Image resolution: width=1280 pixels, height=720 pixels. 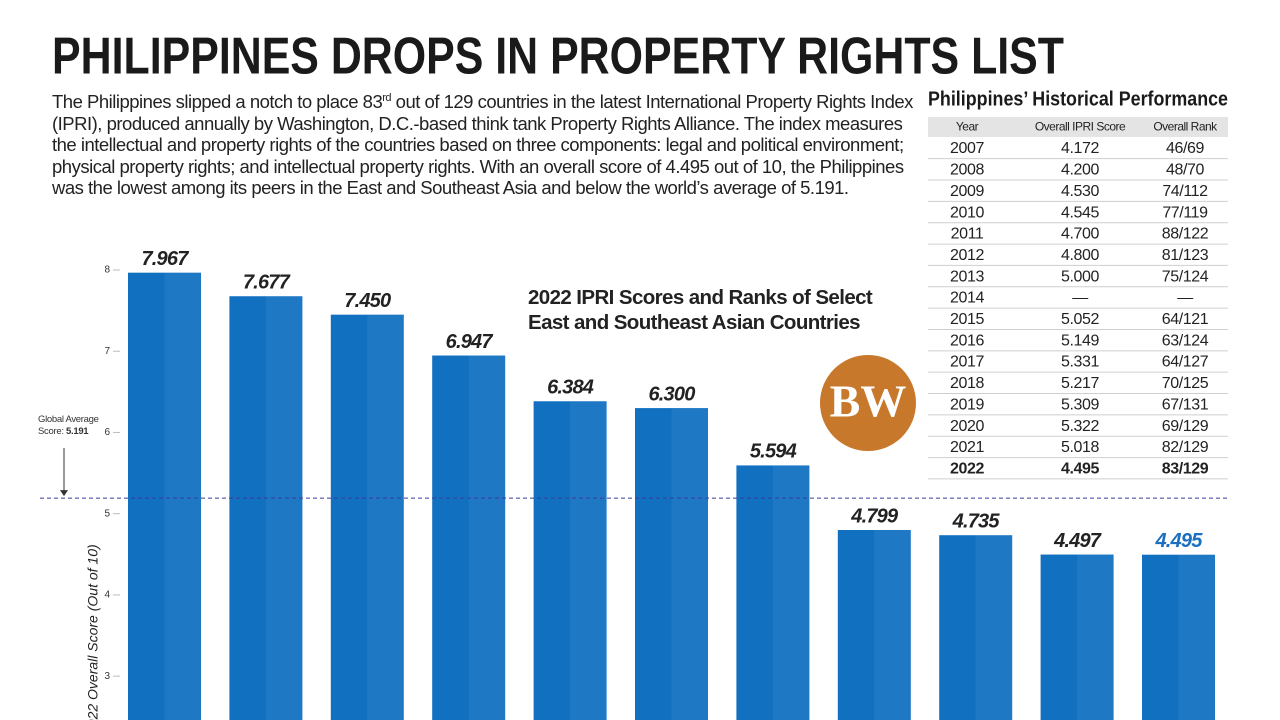 I want to click on table-cell: 74/112, so click(x=1185, y=191).